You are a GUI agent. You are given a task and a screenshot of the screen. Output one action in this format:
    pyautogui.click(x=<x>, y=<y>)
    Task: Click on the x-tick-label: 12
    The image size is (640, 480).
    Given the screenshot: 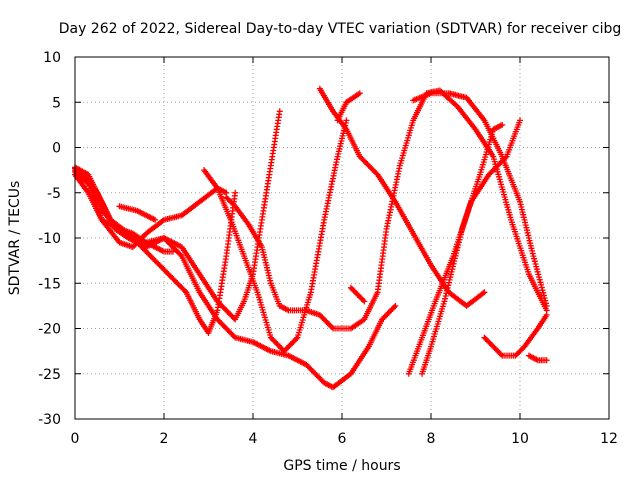 What is the action you would take?
    pyautogui.click(x=609, y=439)
    